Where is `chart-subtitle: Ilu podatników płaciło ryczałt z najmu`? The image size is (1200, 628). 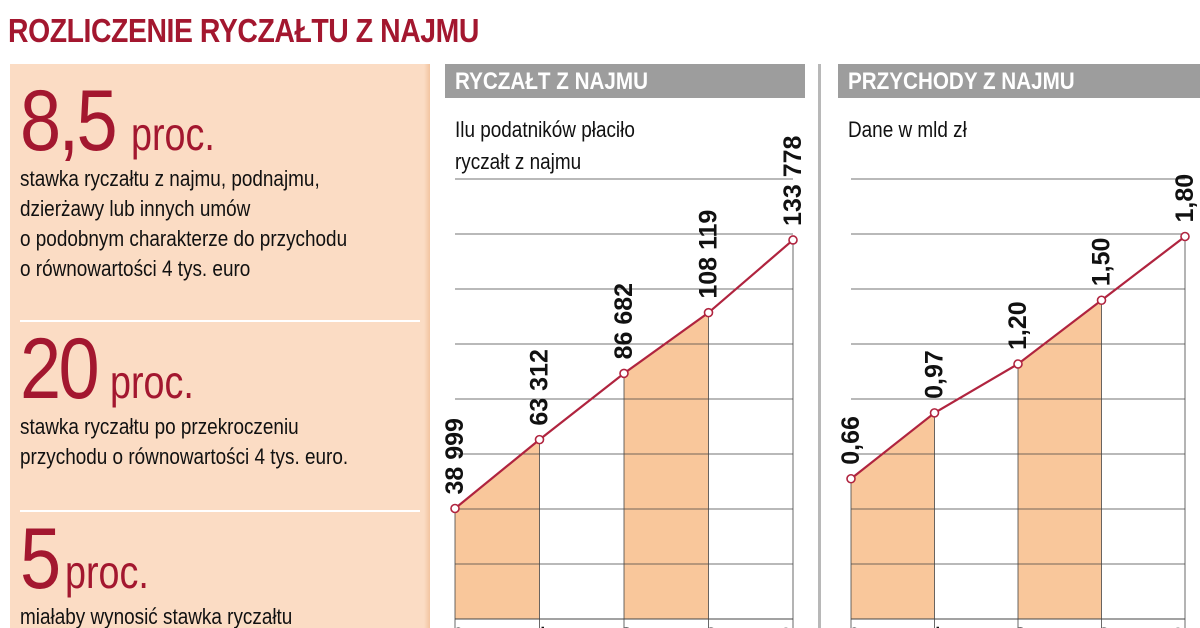 chart-subtitle: Ilu podatników płaciło ryczałt z najmu is located at coordinates (545, 146).